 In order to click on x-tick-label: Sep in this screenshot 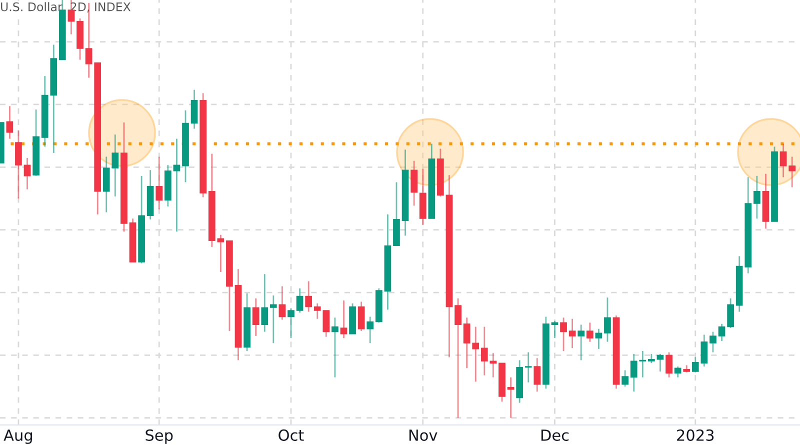, I will do `click(159, 436)`.